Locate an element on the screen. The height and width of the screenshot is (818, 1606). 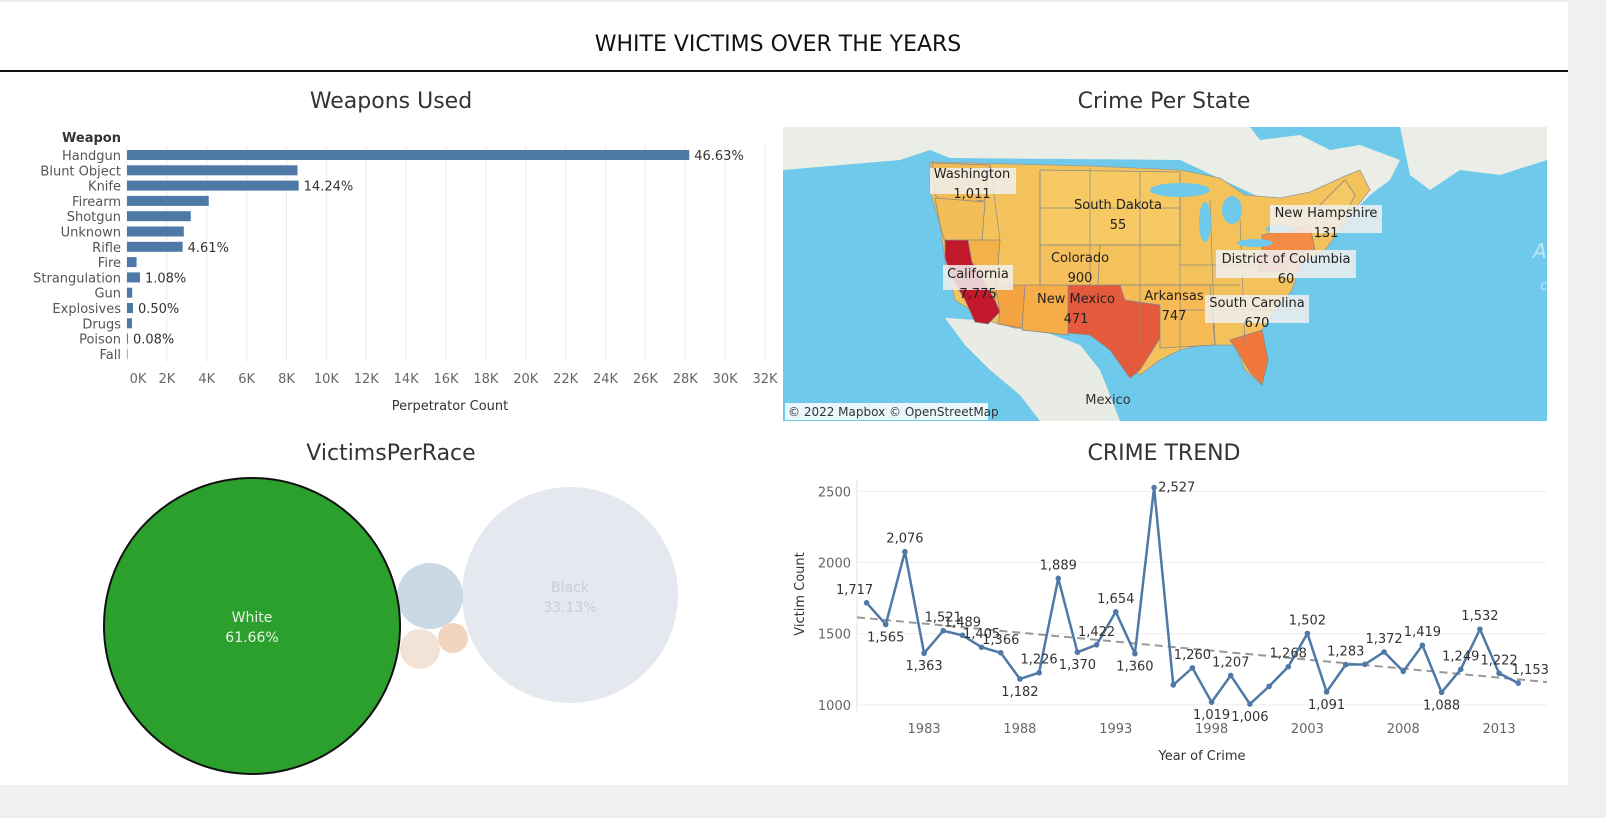
state-value-label: 55 is located at coordinates (1118, 225).